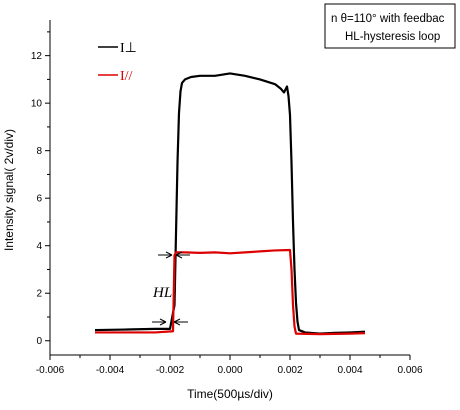 This screenshot has width=460, height=410. I want to click on y-tick-label: 2, so click(39, 294).